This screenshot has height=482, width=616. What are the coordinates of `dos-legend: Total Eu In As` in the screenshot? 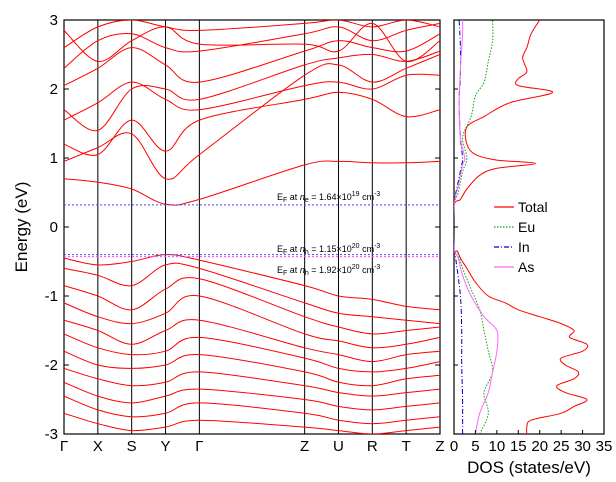 It's located at (521, 237).